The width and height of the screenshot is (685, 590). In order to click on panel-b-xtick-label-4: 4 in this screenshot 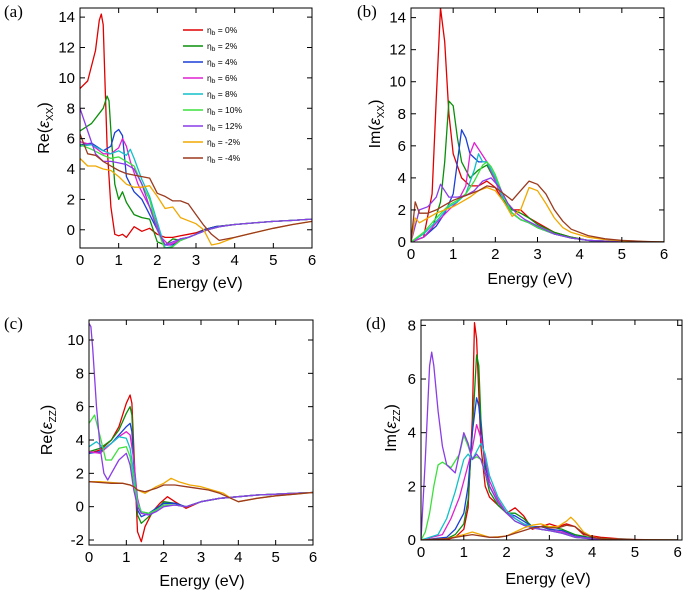, I will do `click(579, 254)`.